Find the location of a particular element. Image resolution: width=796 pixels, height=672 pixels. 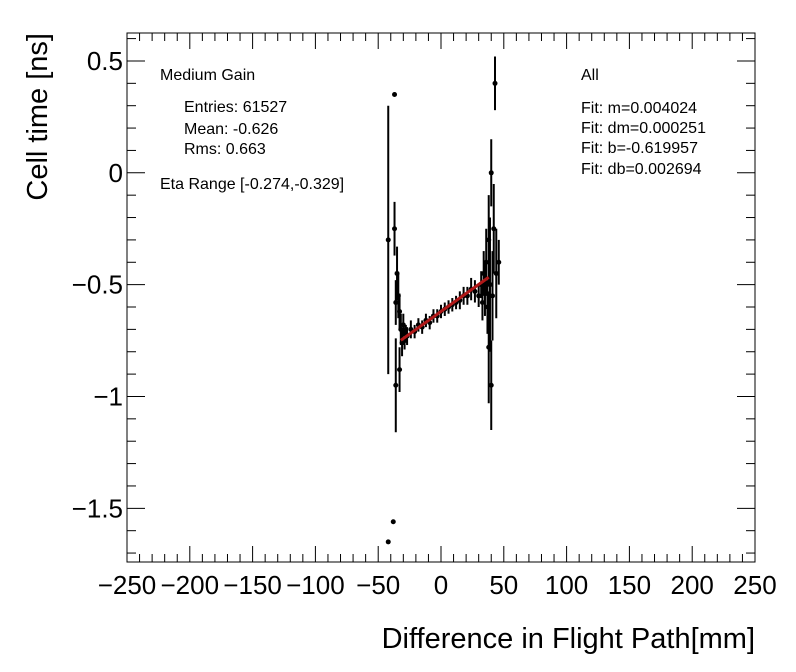

x-tick-label: −250 is located at coordinates (127, 585).